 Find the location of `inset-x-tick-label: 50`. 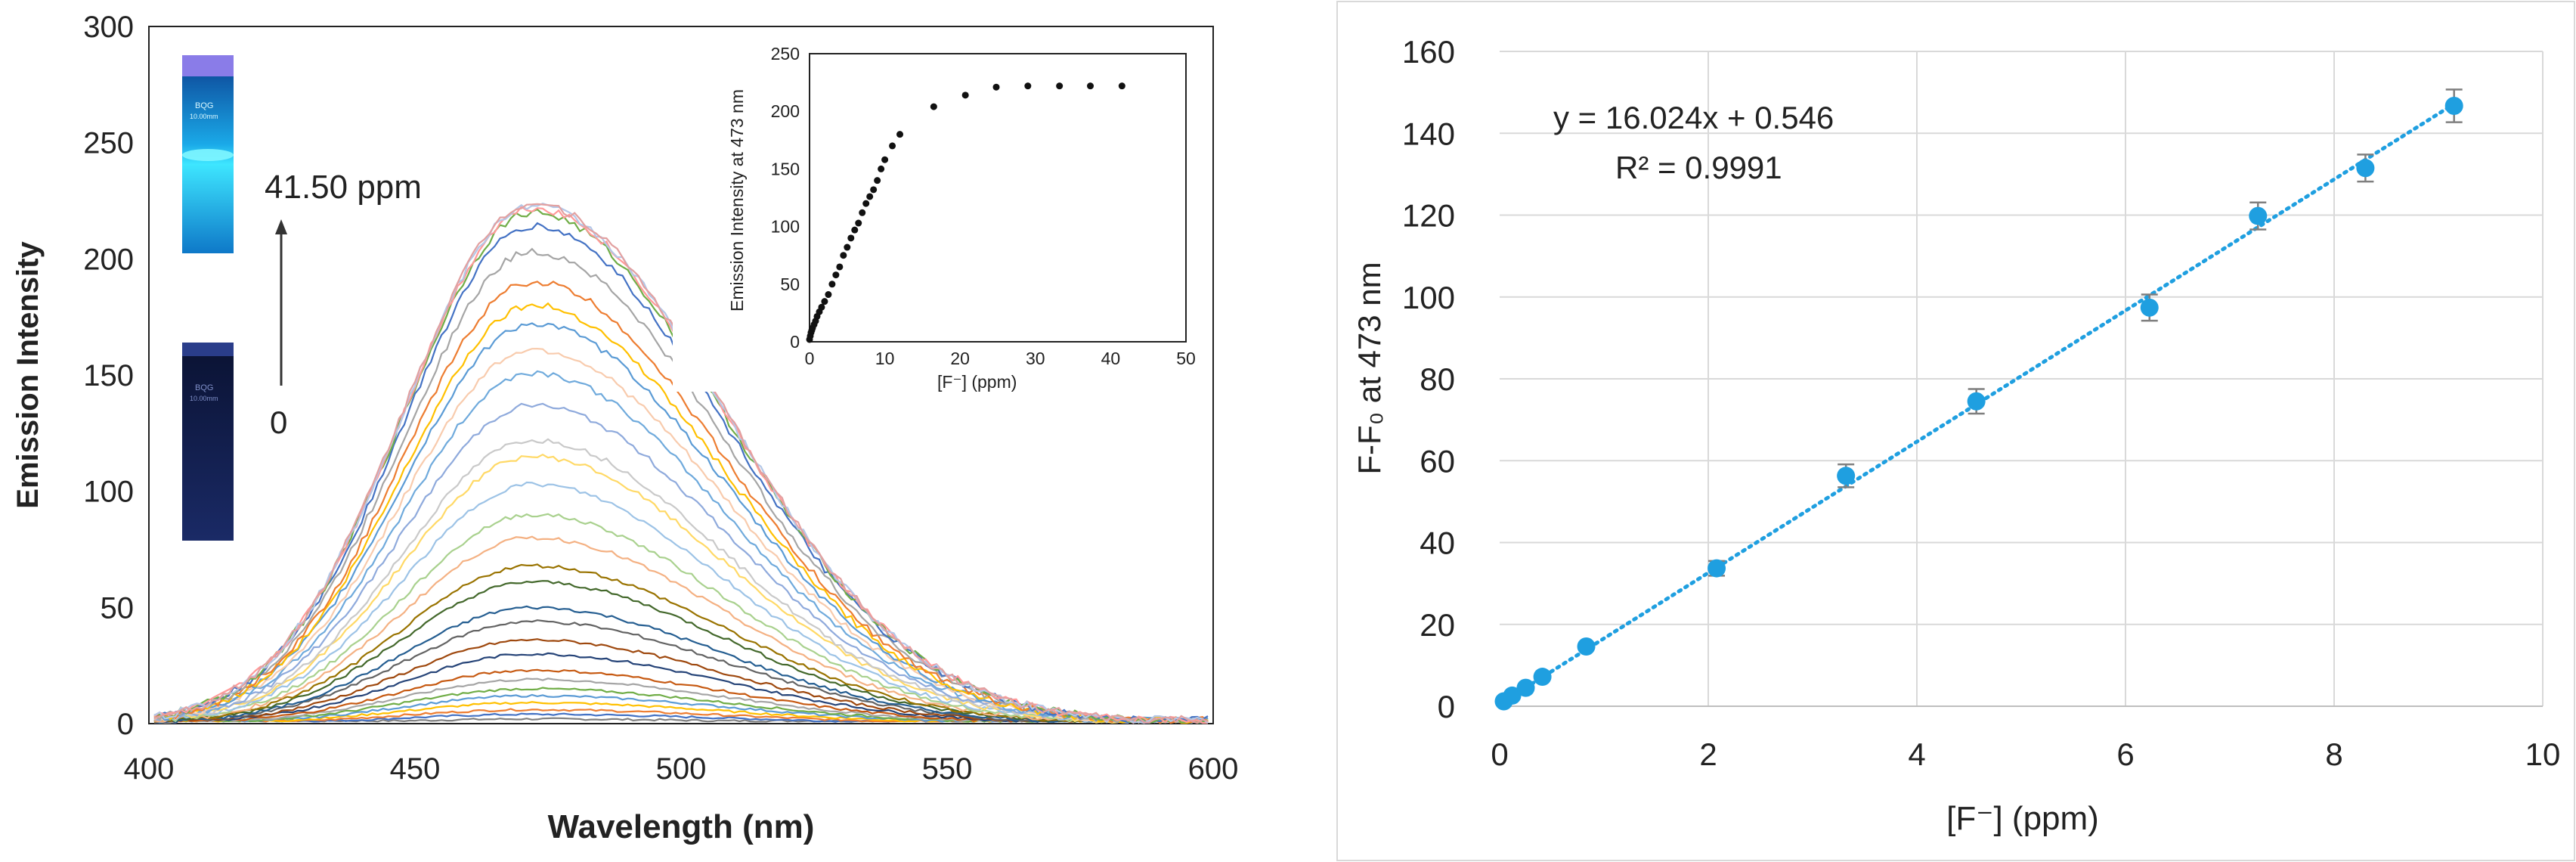

inset-x-tick-label: 50 is located at coordinates (1186, 358).